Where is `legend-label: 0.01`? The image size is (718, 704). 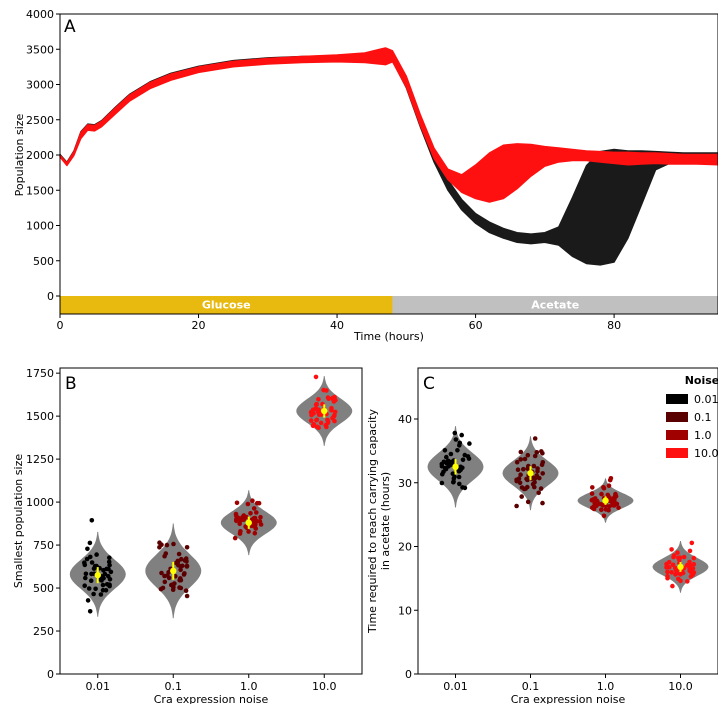
legend-label: 0.01 is located at coordinates (706, 399).